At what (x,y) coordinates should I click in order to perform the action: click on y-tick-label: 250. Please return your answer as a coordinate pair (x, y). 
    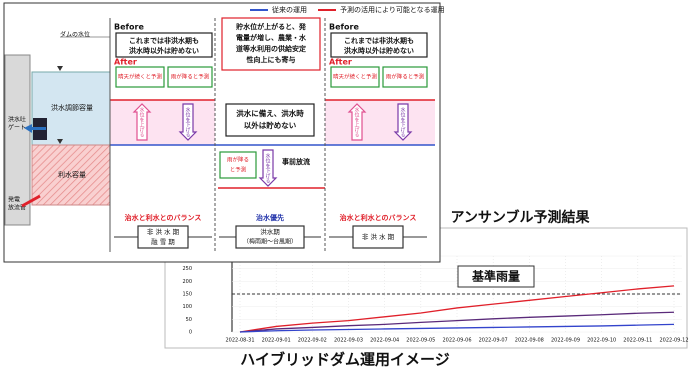
    Looking at the image, I should click on (187, 269).